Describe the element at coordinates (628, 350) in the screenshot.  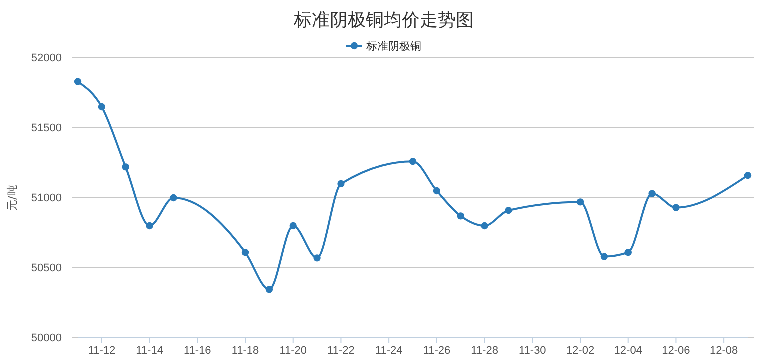
I see `x-tick-label: 12-04` at that location.